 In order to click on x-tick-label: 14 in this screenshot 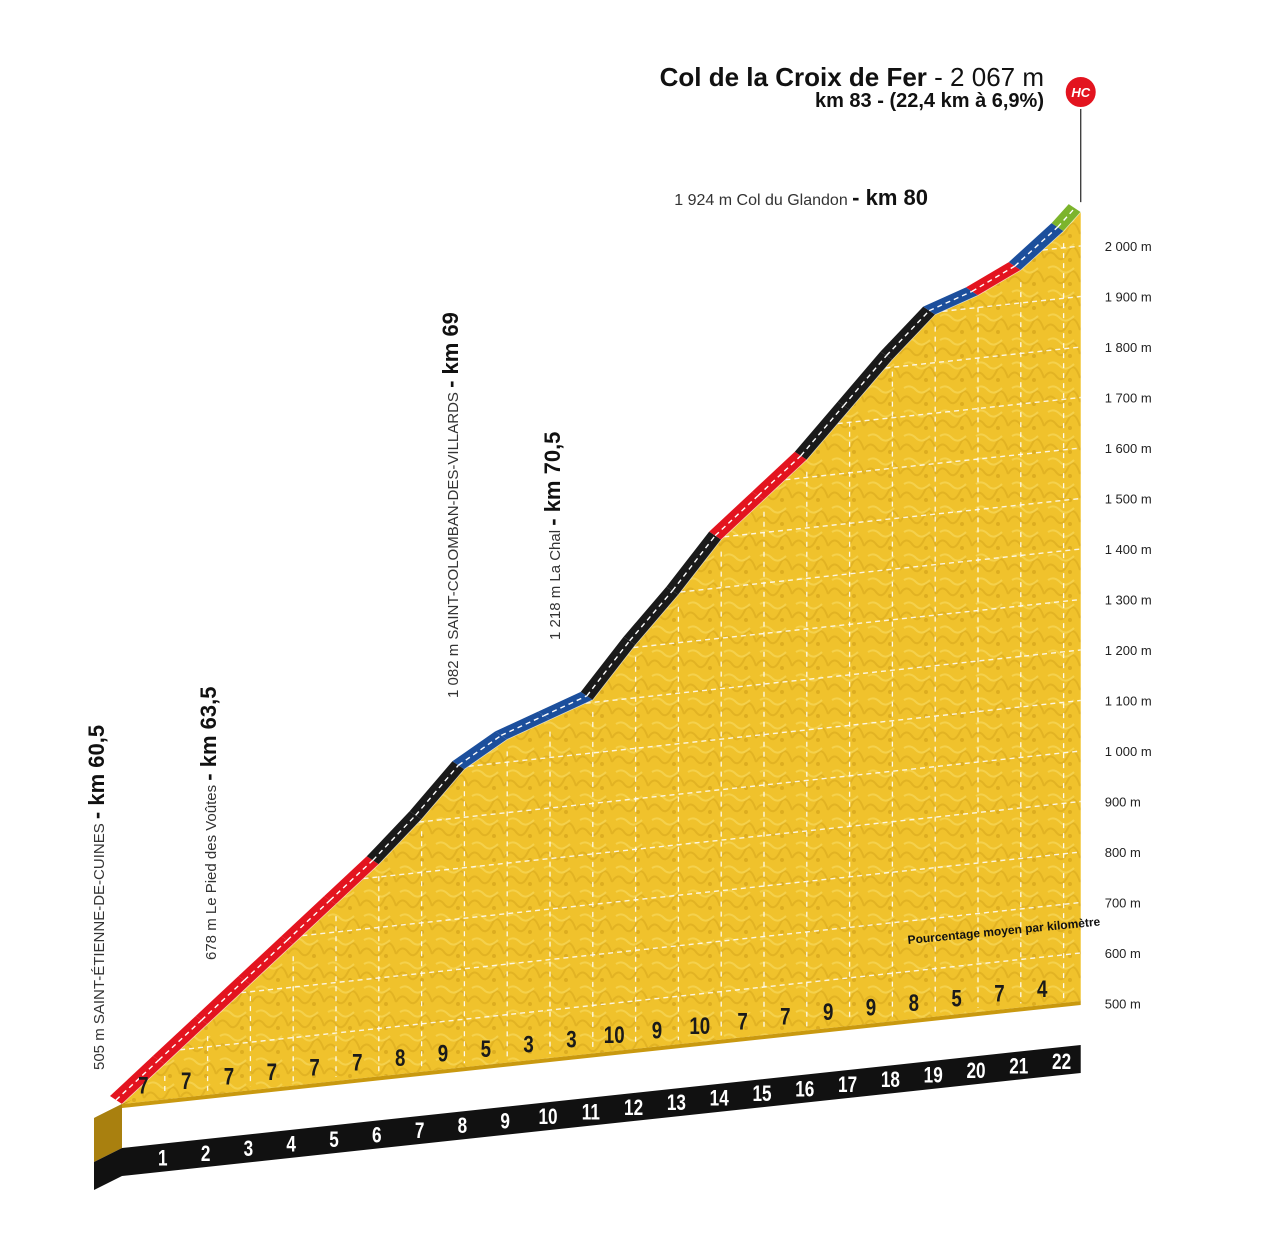, I will do `click(719, 1099)`.